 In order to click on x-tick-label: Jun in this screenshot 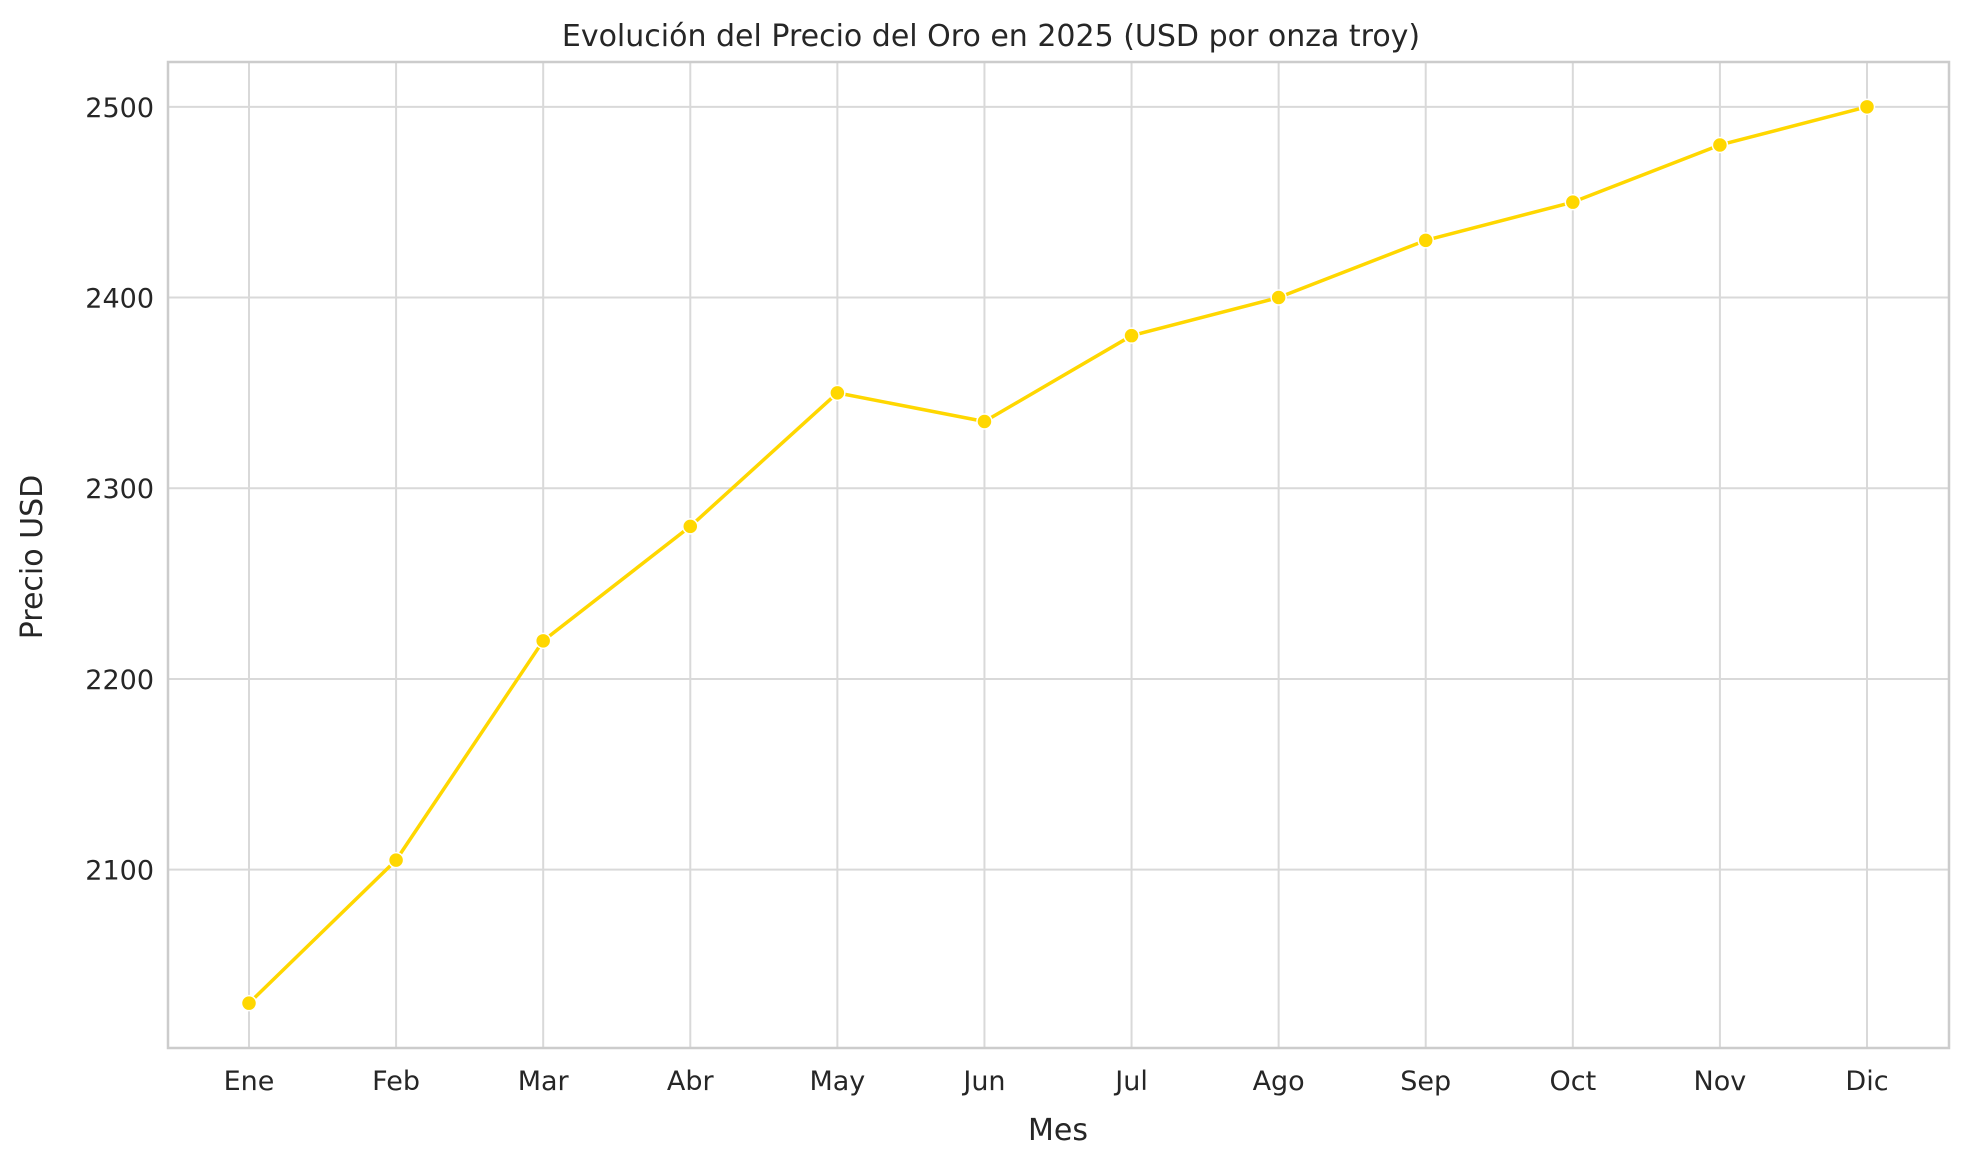, I will do `click(983, 1081)`.